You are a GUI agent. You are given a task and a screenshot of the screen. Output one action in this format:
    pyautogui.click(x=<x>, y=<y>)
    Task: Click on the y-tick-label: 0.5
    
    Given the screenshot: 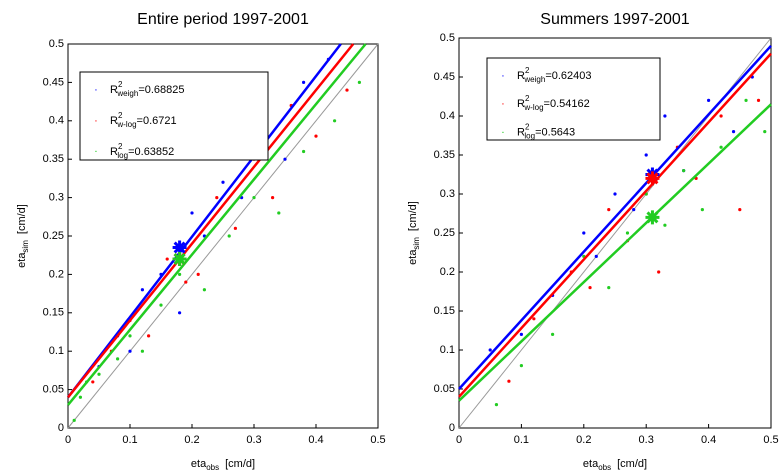 What is the action you would take?
    pyautogui.click(x=56, y=44)
    